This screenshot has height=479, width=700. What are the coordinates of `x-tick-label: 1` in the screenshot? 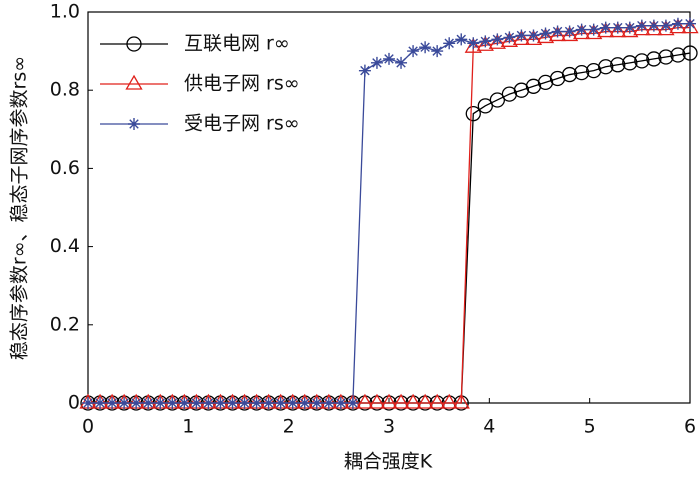 It's located at (188, 427).